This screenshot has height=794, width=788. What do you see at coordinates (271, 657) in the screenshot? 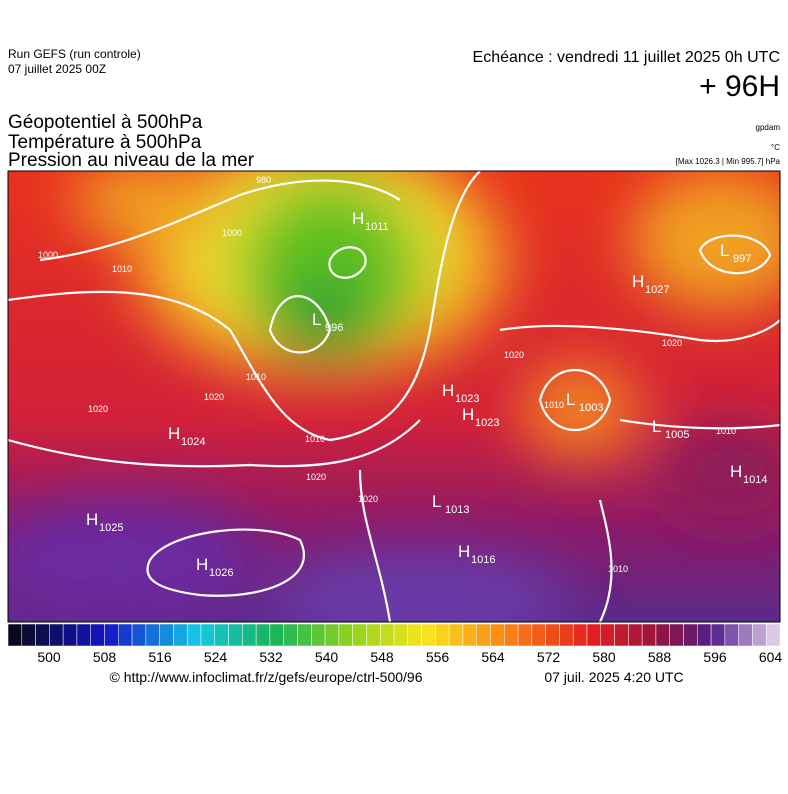
I see `colorbar-label: 532` at bounding box center [271, 657].